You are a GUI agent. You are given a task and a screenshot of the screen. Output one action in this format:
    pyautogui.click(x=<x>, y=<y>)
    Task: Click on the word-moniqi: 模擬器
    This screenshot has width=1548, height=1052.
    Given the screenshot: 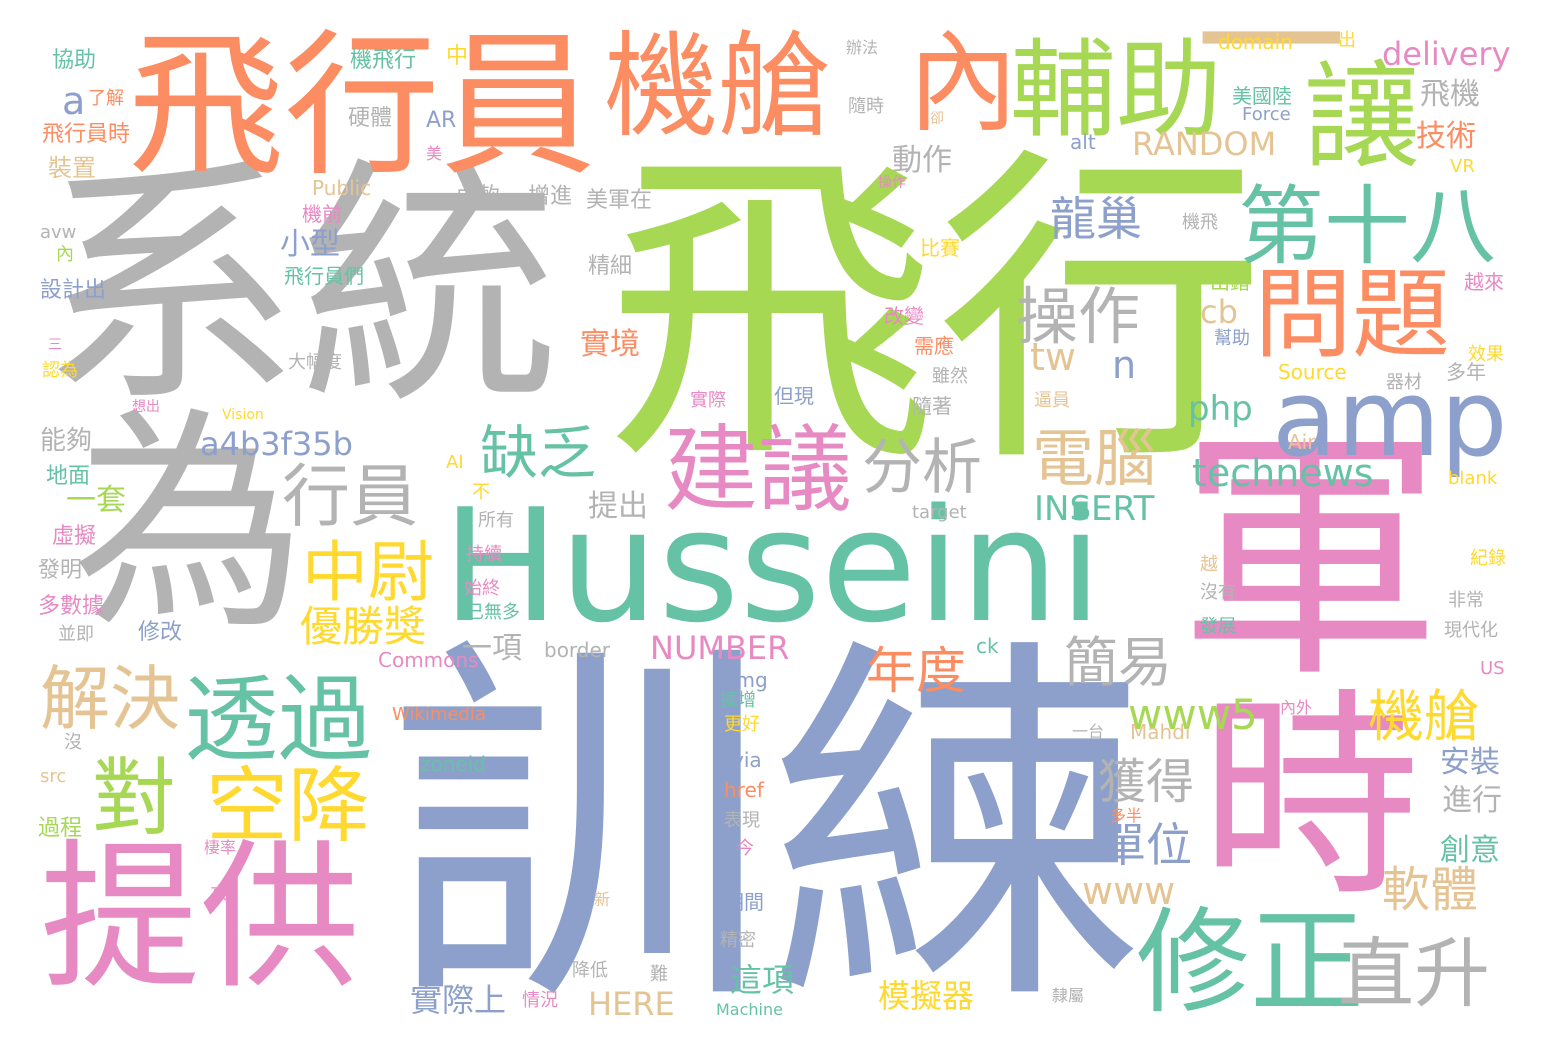 What is the action you would take?
    pyautogui.click(x=926, y=996)
    